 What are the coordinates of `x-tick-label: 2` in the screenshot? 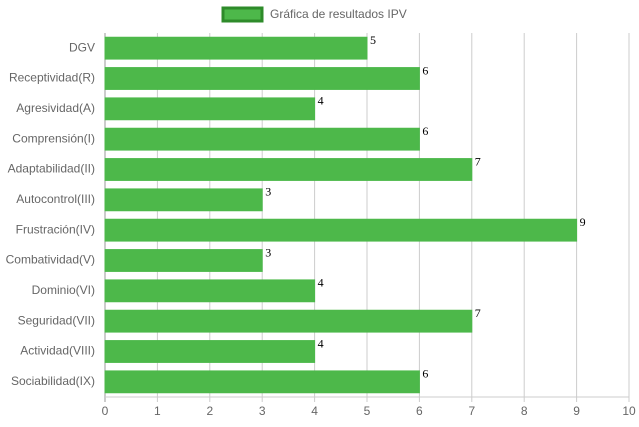 It's located at (209, 411).